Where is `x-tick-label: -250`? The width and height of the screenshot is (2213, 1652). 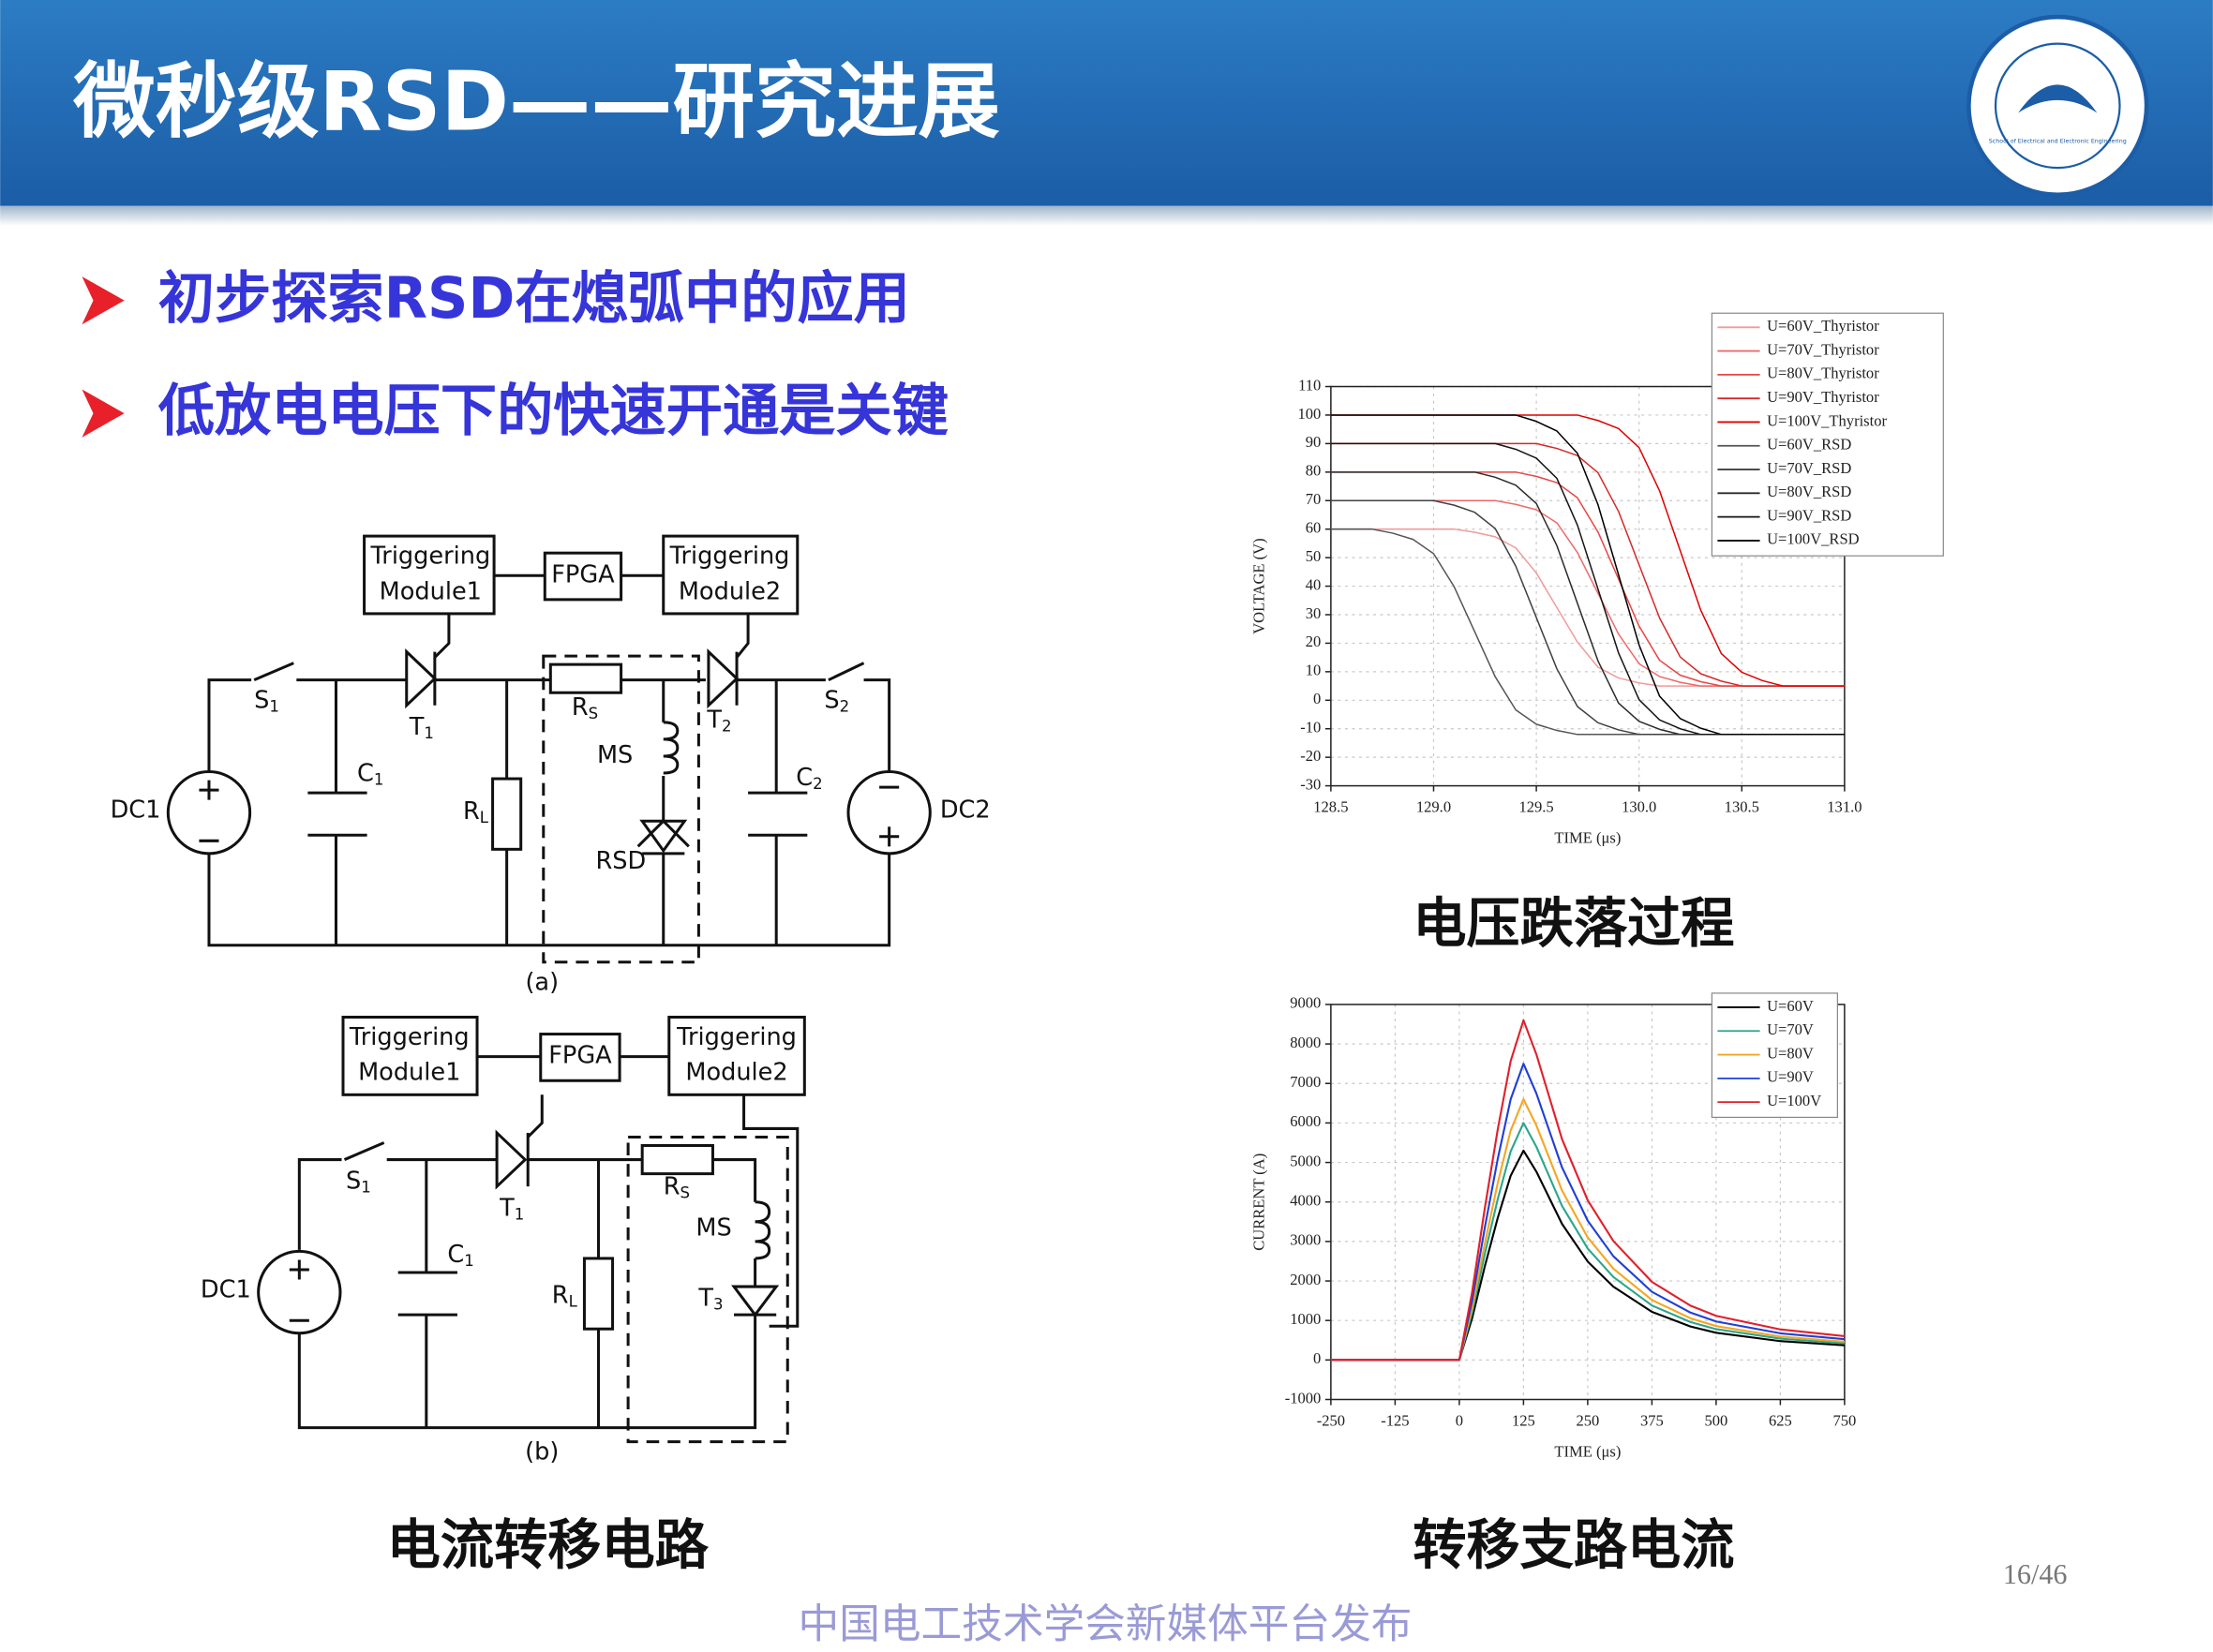 x-tick-label: -250 is located at coordinates (1331, 1420).